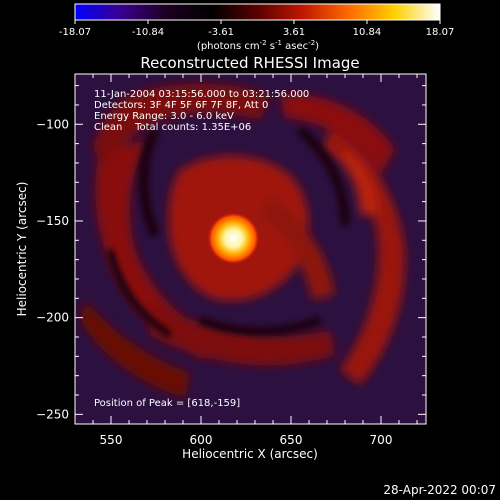  I want to click on x-tick-label: 700, so click(381, 440).